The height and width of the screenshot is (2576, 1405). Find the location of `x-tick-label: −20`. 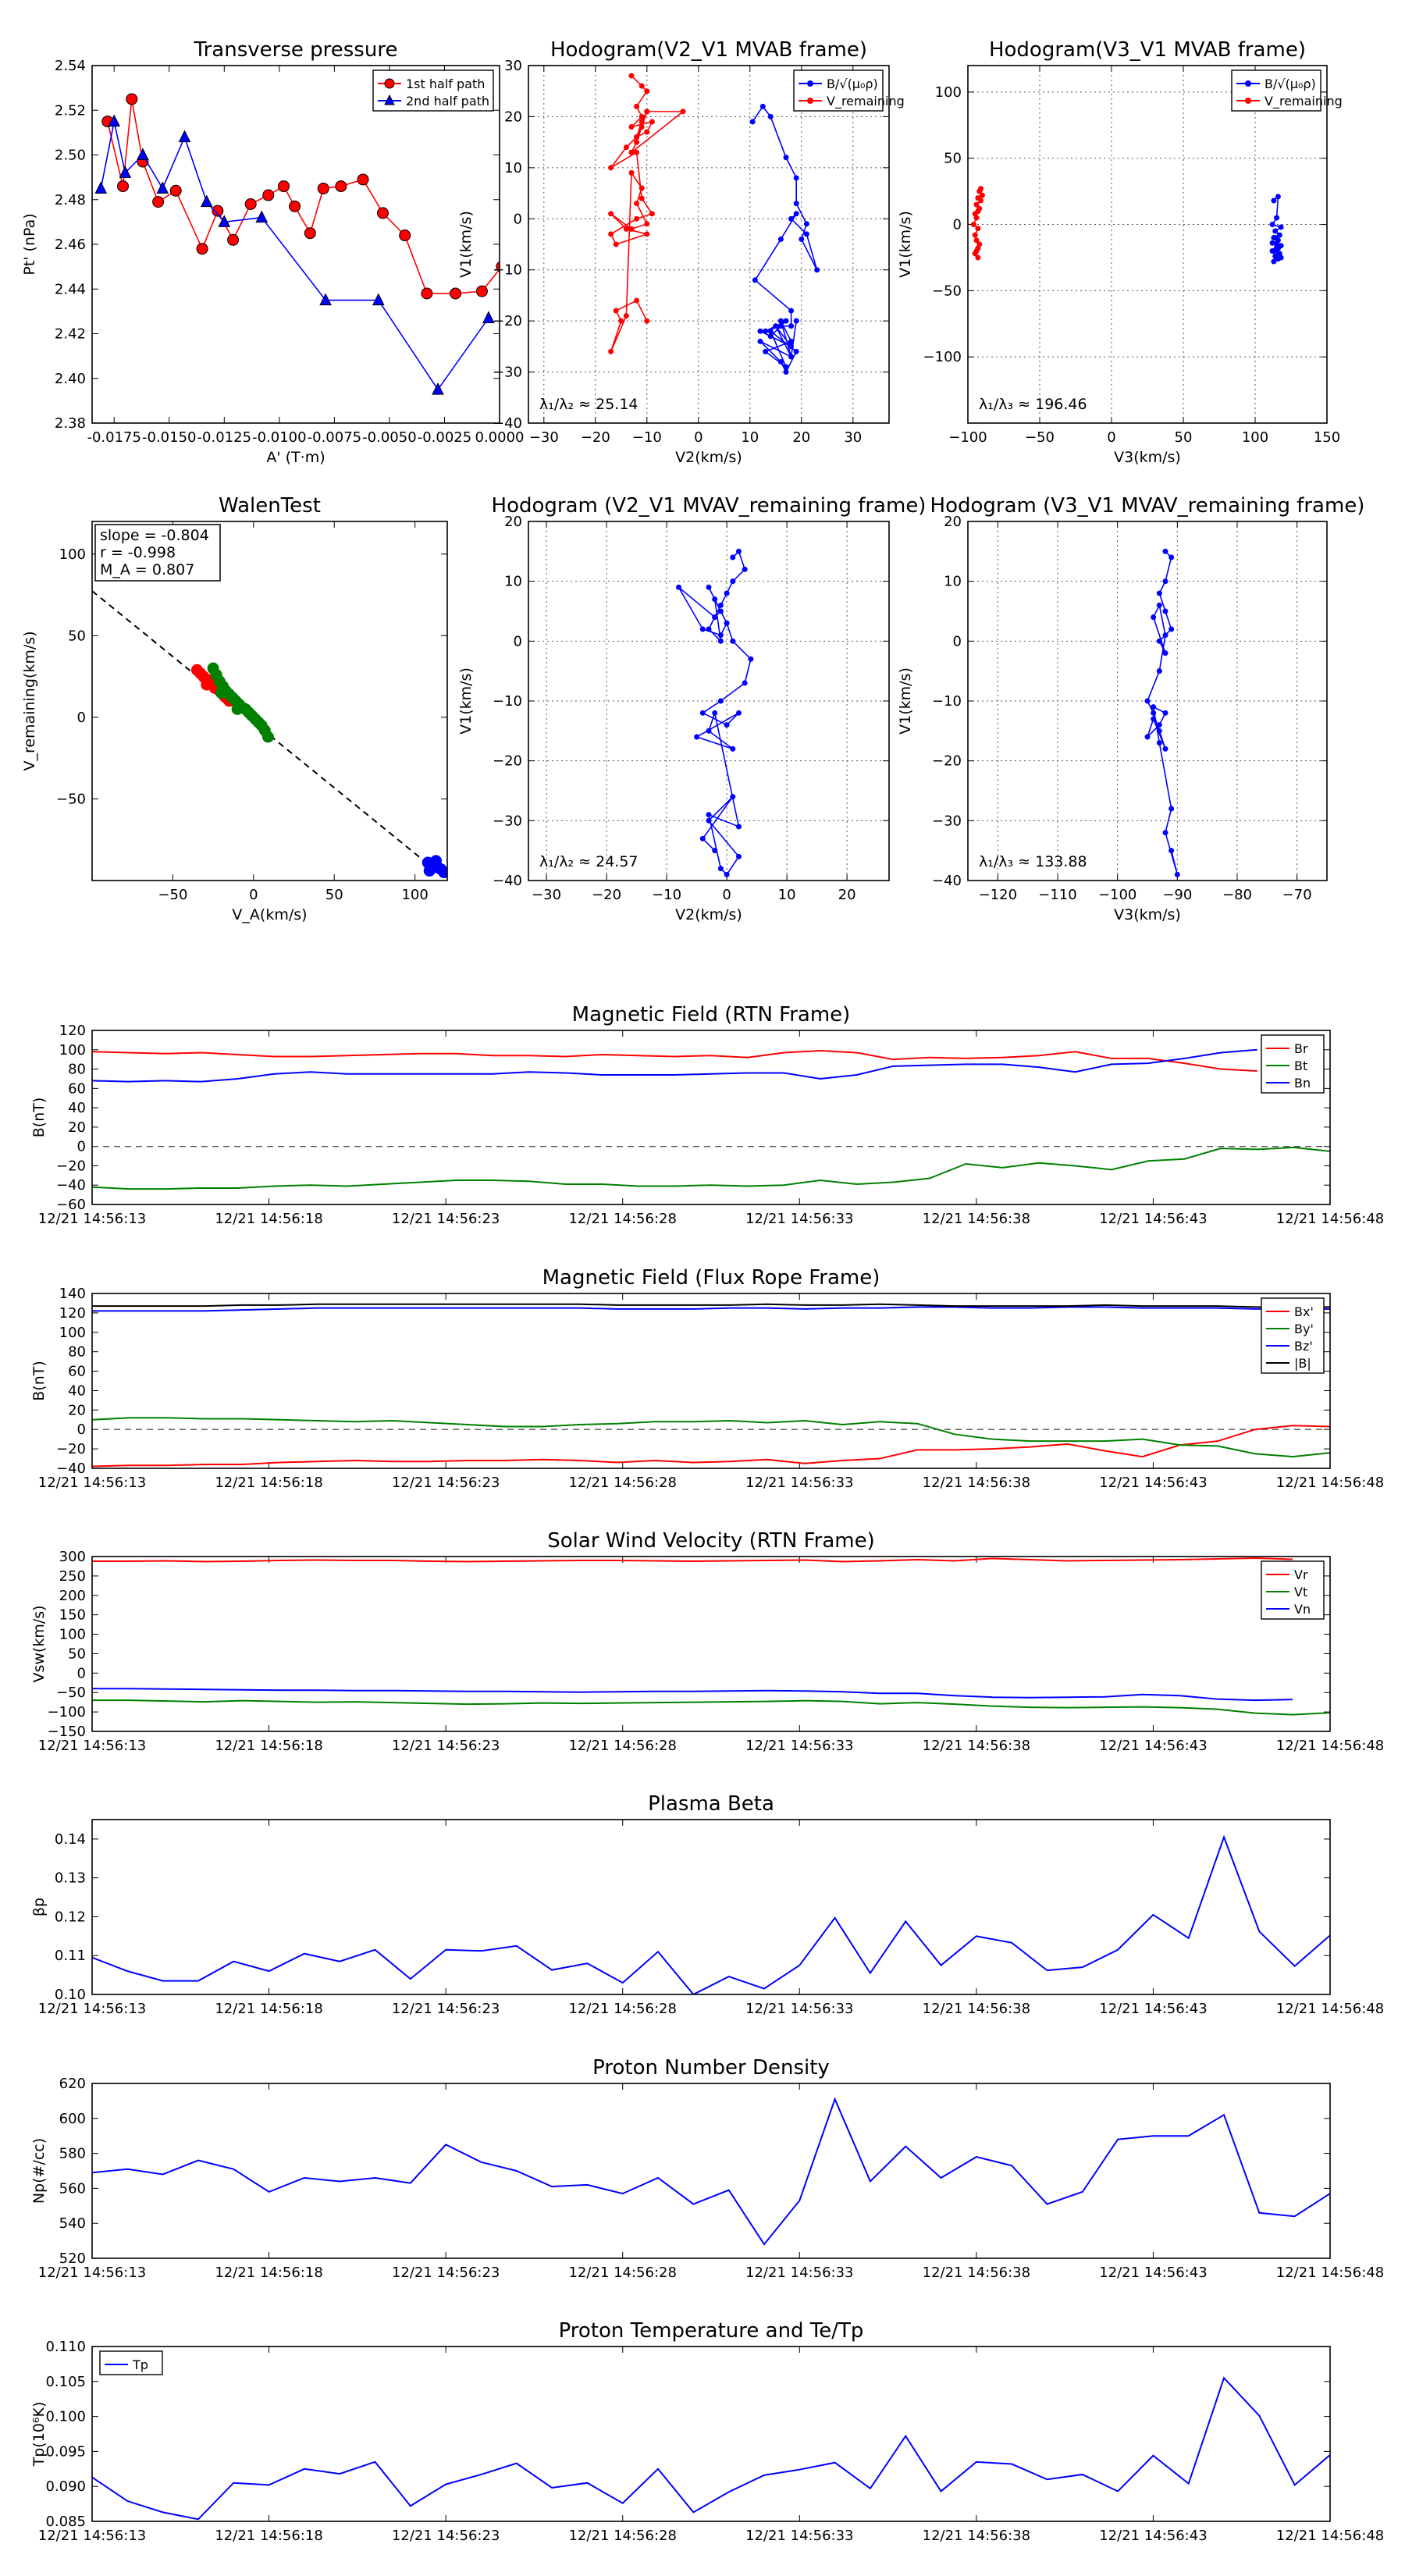

x-tick-label: −20 is located at coordinates (595, 437).